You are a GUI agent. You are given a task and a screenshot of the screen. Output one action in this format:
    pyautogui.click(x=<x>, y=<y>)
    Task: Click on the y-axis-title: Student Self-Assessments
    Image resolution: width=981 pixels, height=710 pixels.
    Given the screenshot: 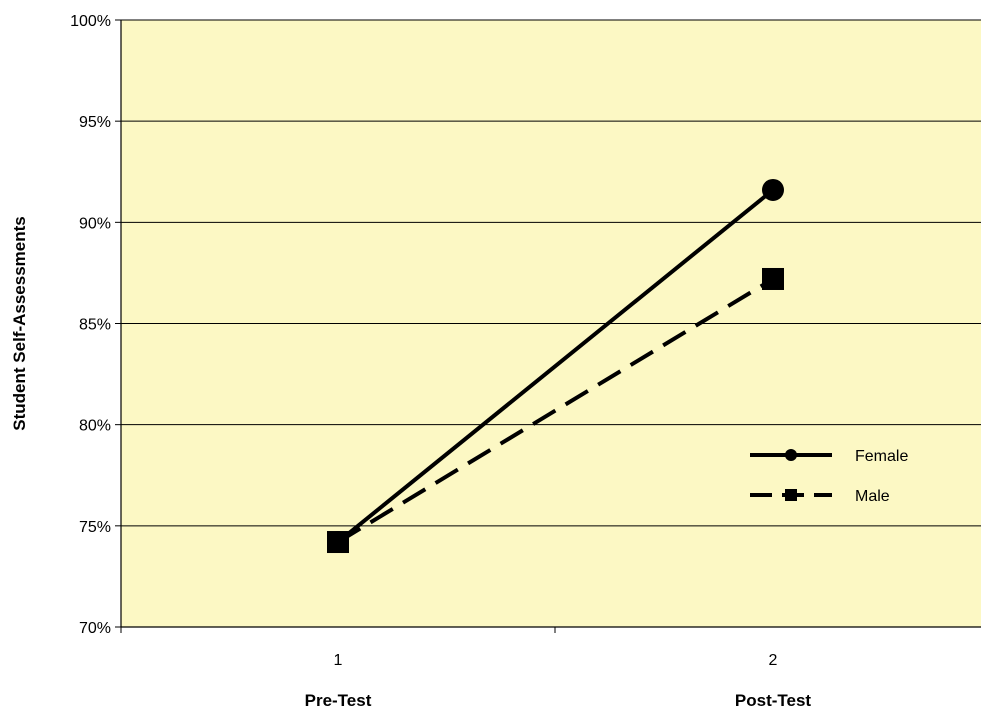 What is the action you would take?
    pyautogui.click(x=19, y=323)
    